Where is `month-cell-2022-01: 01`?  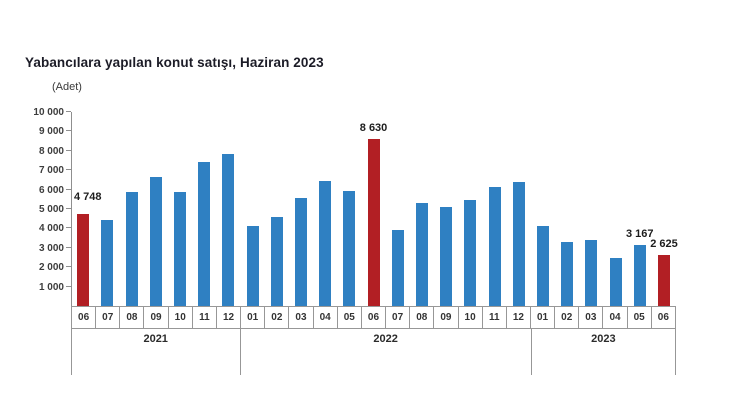
month-cell-2022-01: 01 is located at coordinates (252, 317).